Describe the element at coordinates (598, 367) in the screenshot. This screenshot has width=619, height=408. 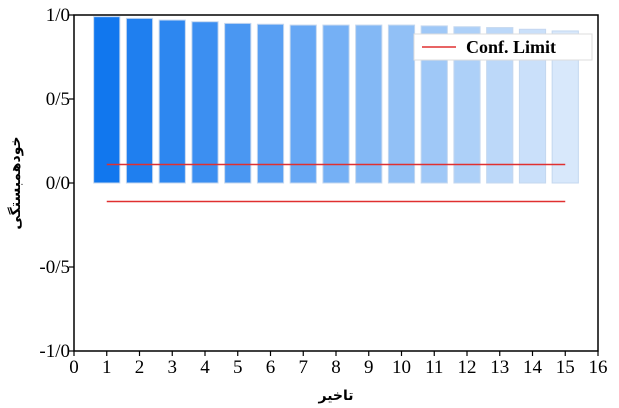
I see `x-tick-label: 16` at that location.